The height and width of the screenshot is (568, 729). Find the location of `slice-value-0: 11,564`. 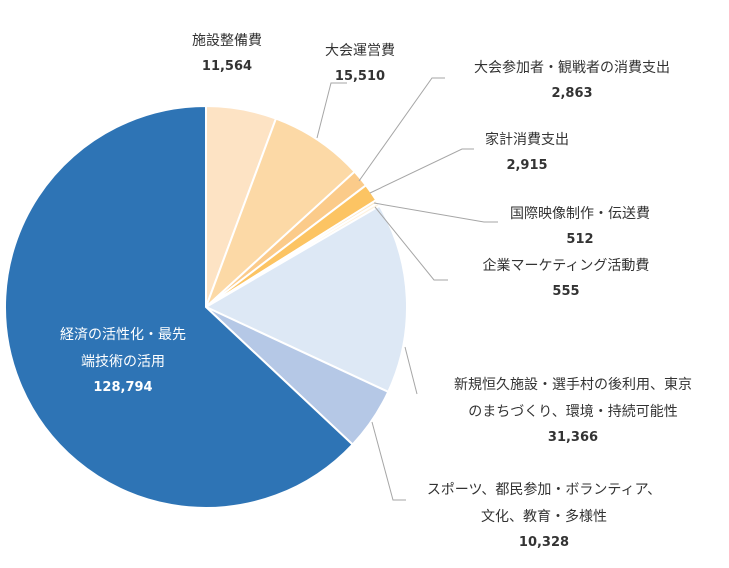

slice-value-0: 11,564 is located at coordinates (227, 66).